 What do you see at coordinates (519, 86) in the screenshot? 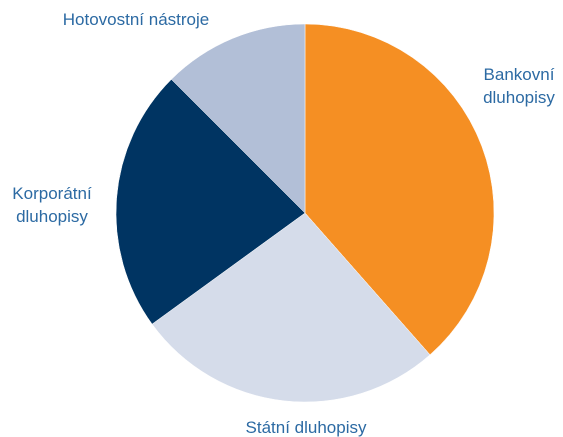
I see `pie-slice-label: Bankovní dluhopisy` at bounding box center [519, 86].